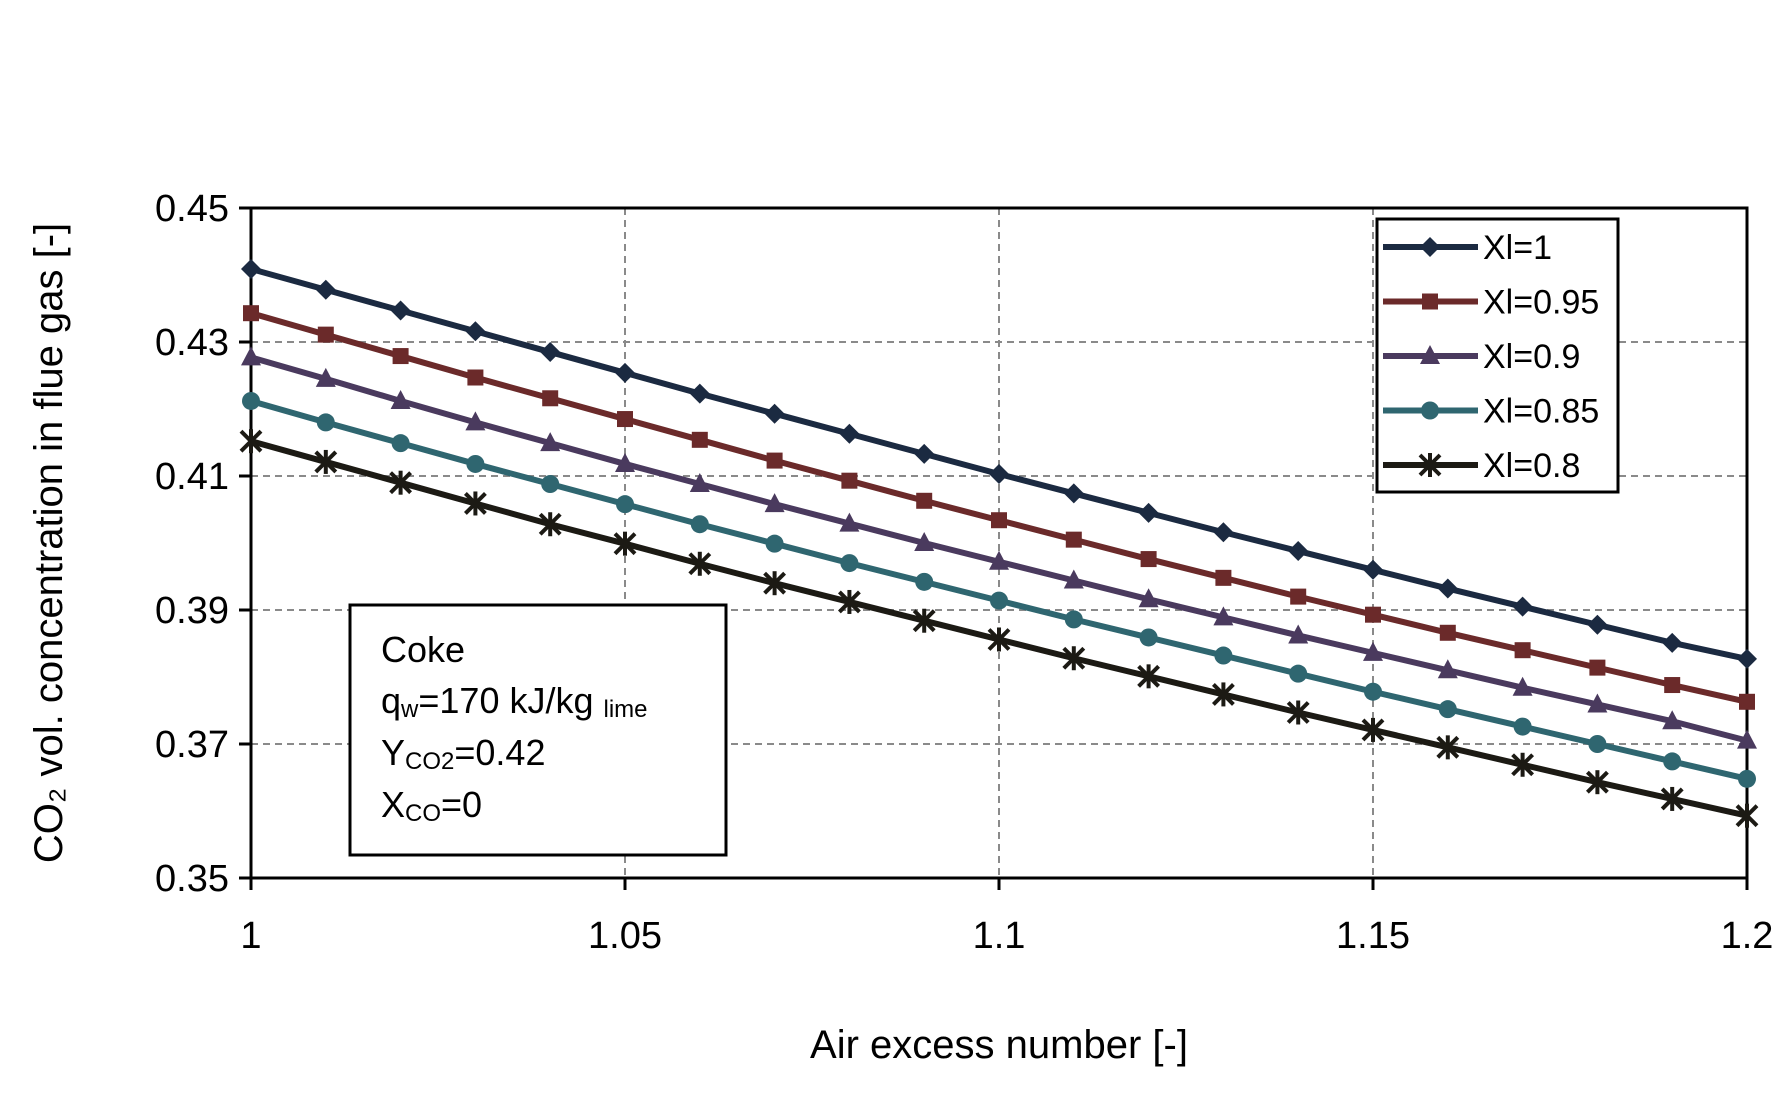  What do you see at coordinates (1517, 248) in the screenshot?
I see `legend-label: Xl=1` at bounding box center [1517, 248].